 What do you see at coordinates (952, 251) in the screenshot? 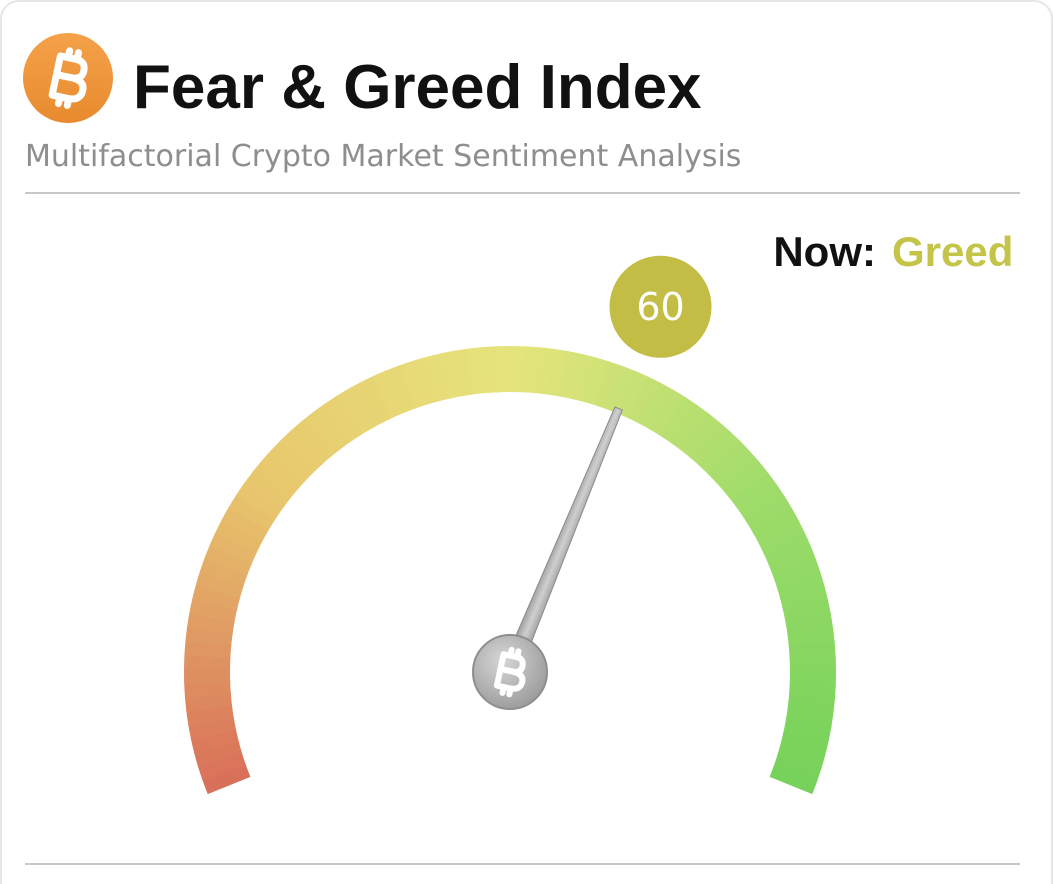
I see `status: Greed` at bounding box center [952, 251].